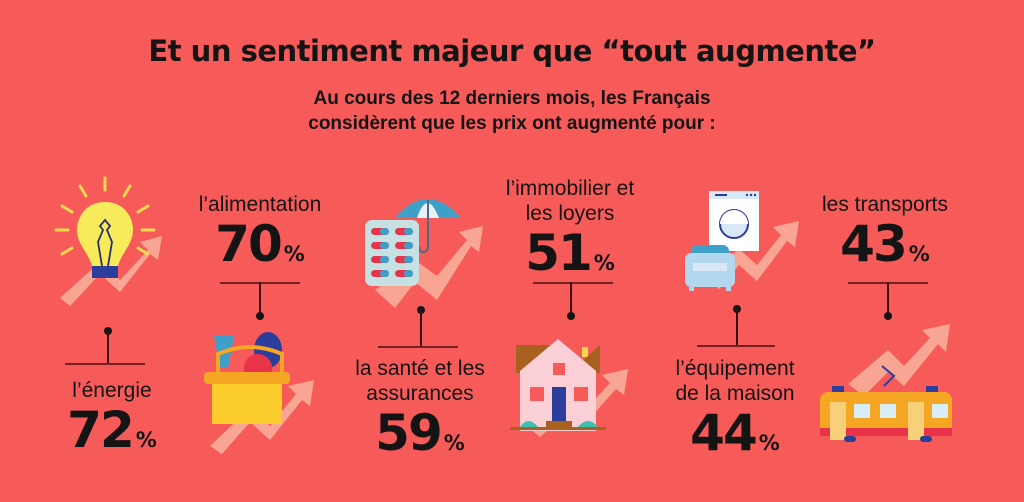 Image resolution: width=1024 pixels, height=502 pixels. Describe the element at coordinates (260, 204) in the screenshot. I see `stat-label: l’alimentation` at that location.